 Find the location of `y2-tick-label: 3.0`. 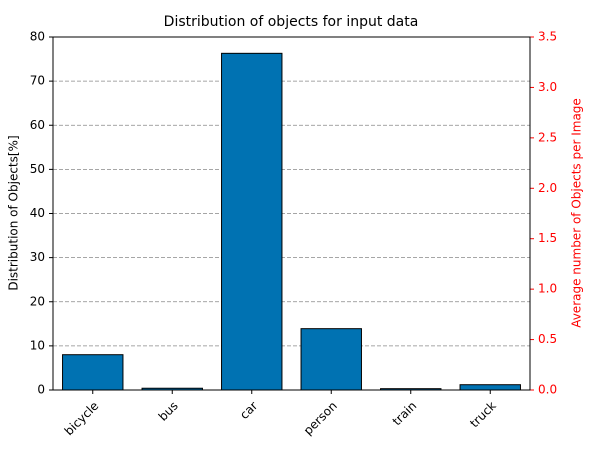

y2-tick-label: 3.0 is located at coordinates (547, 87).